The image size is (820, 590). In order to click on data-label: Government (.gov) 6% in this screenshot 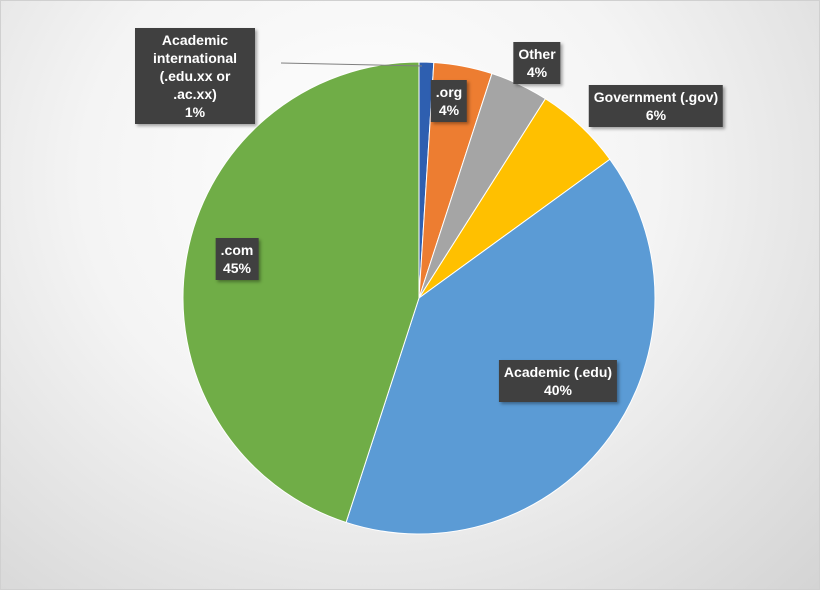, I will do `click(656, 106)`.